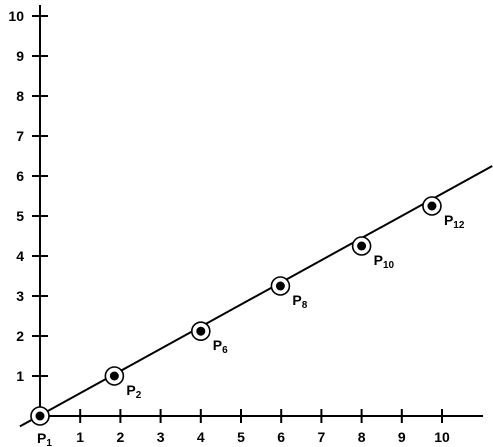 This screenshot has height=447, width=493. What do you see at coordinates (139, 395) in the screenshot?
I see `point-label-subscript: 2` at bounding box center [139, 395].